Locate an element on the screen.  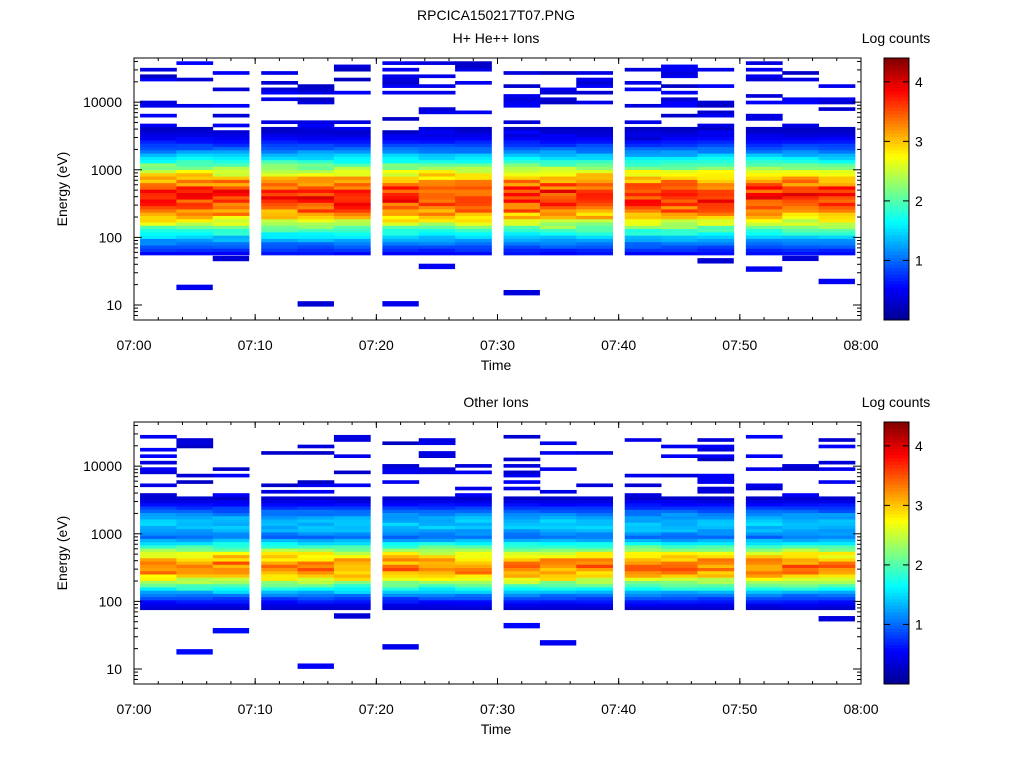
x-tick-label: 07:10 is located at coordinates (255, 709).